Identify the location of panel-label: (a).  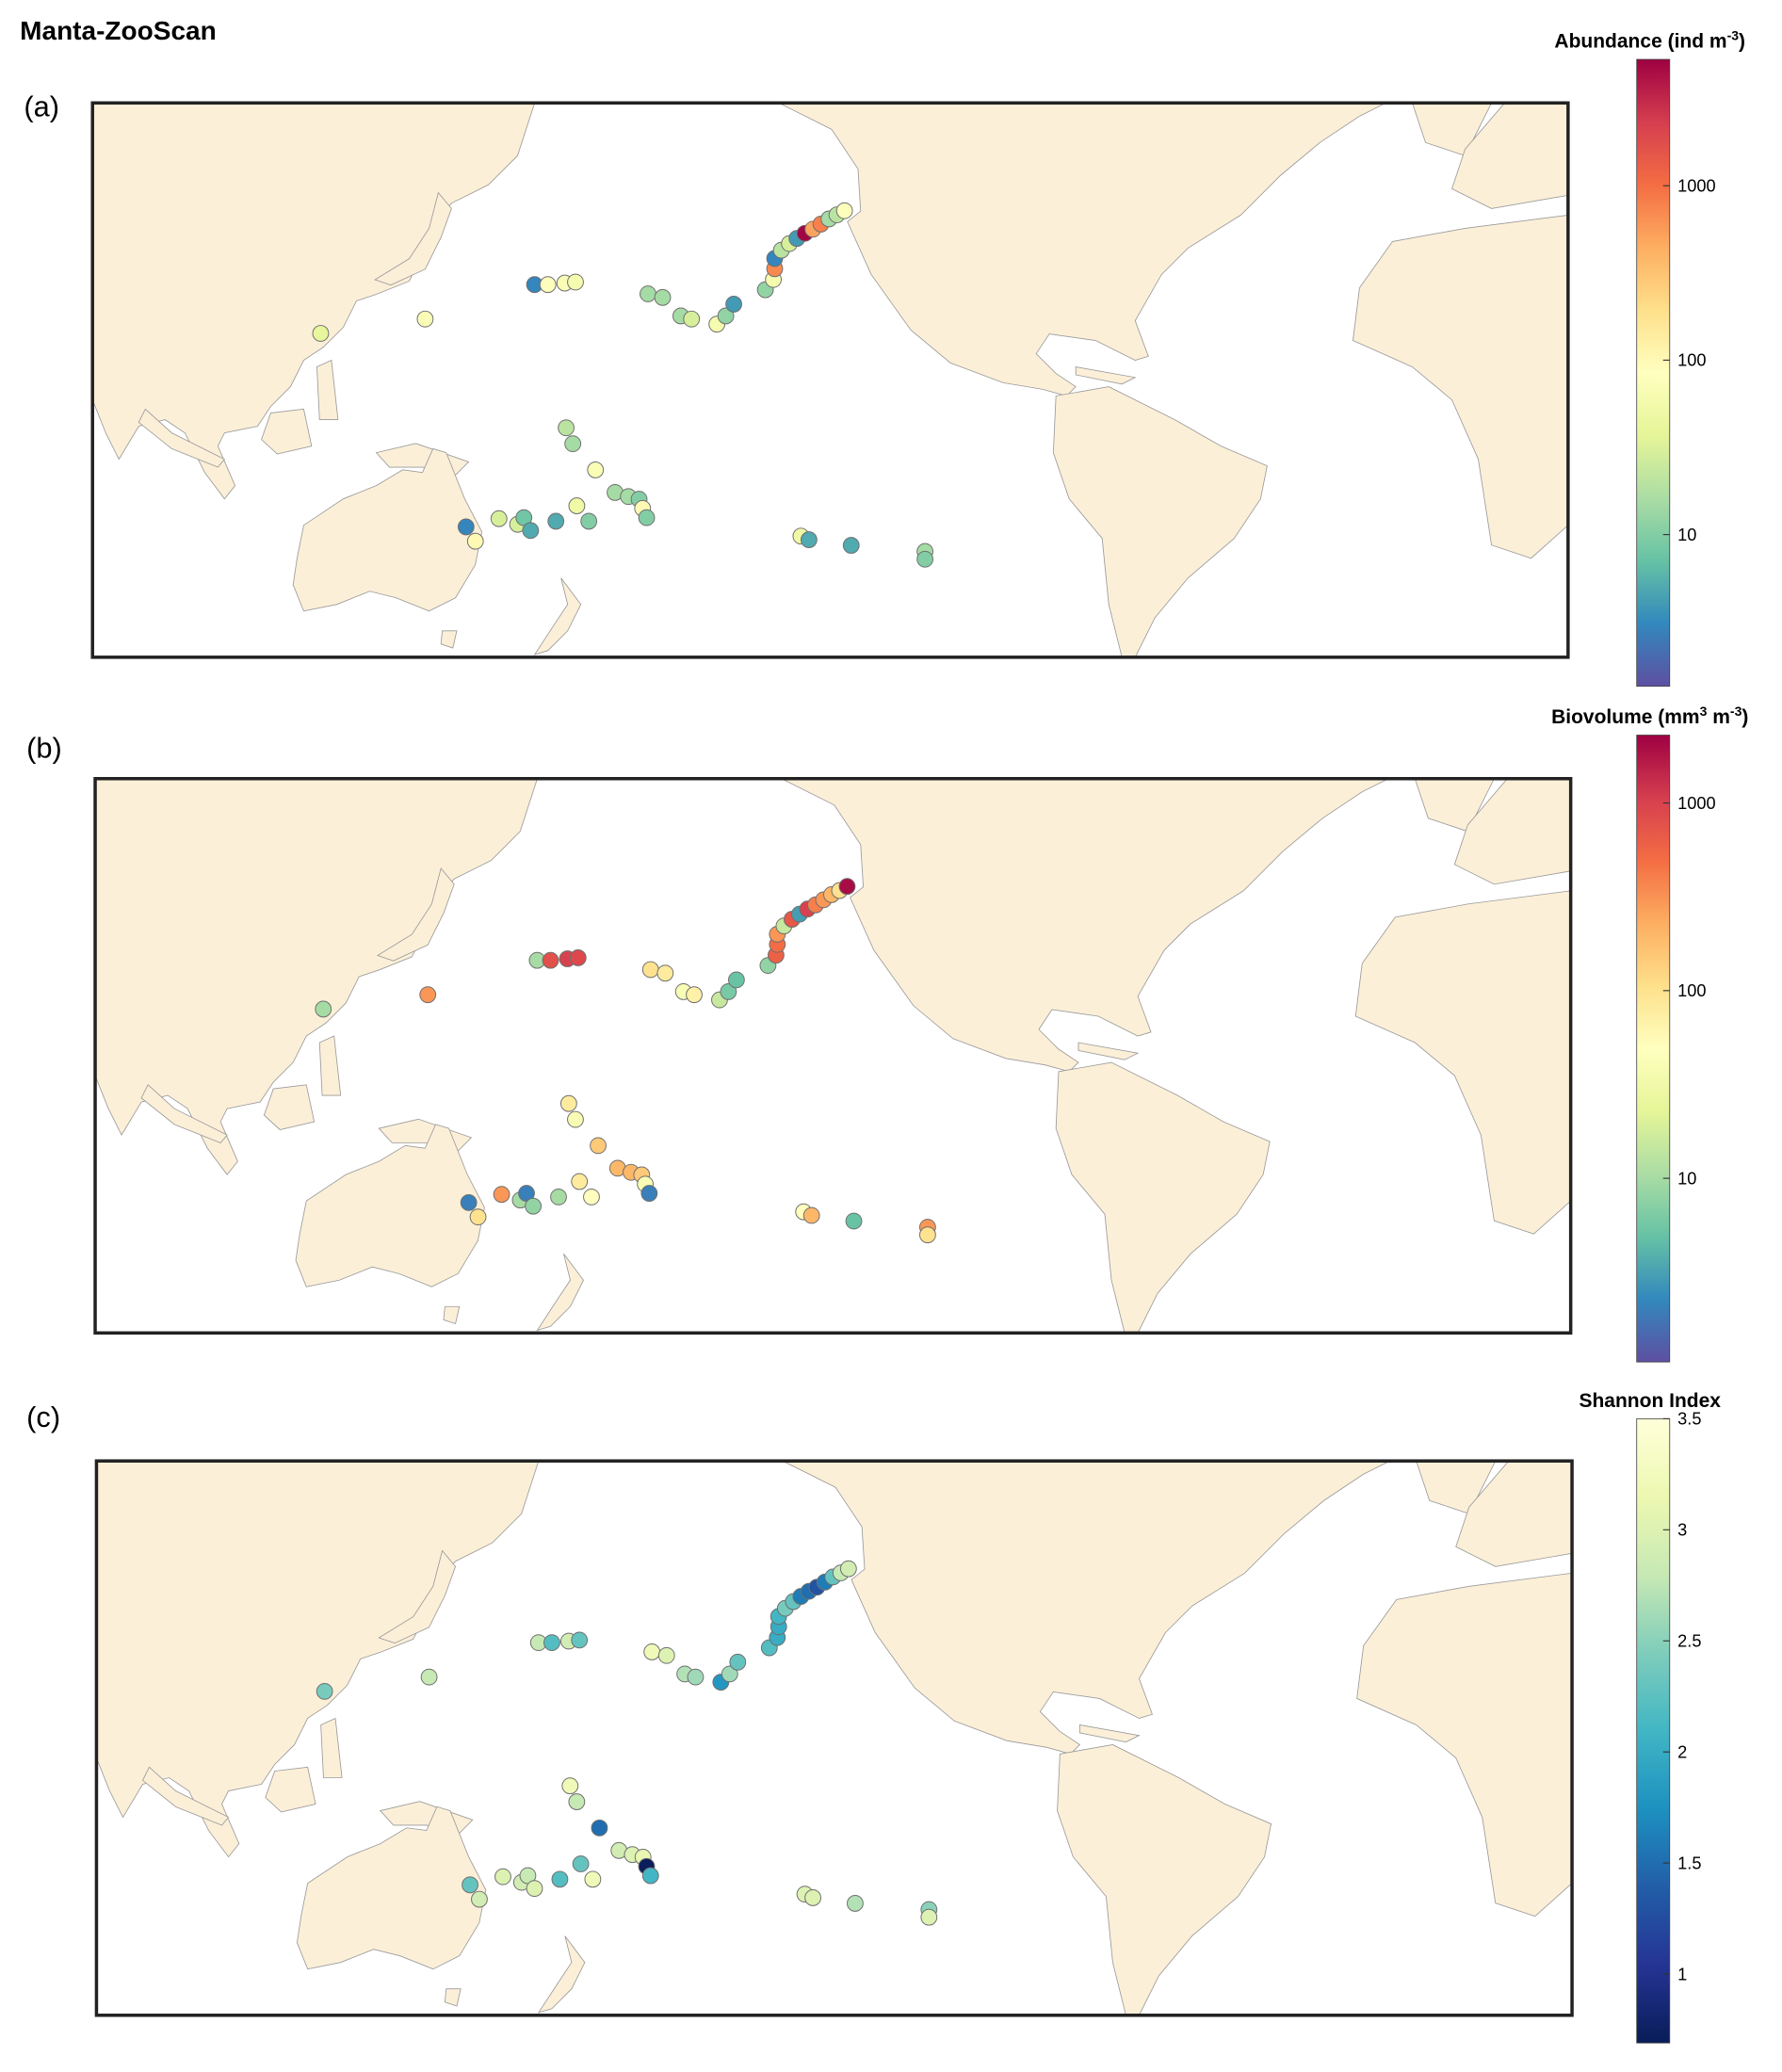
(41, 106).